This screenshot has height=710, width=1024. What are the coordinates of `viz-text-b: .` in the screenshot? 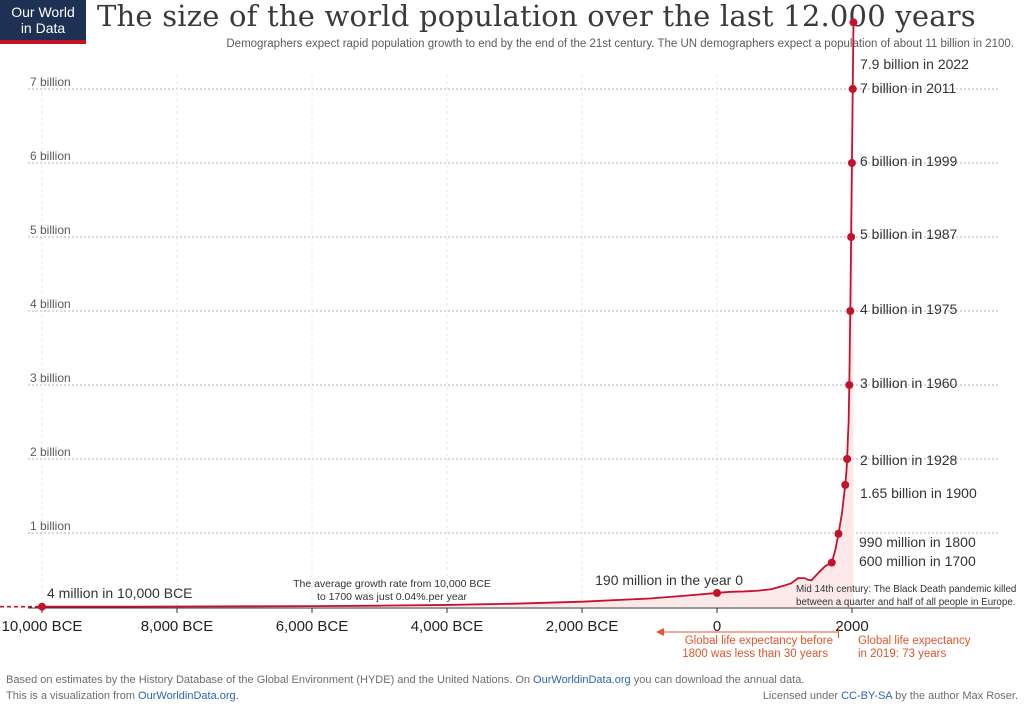 It's located at (237, 696).